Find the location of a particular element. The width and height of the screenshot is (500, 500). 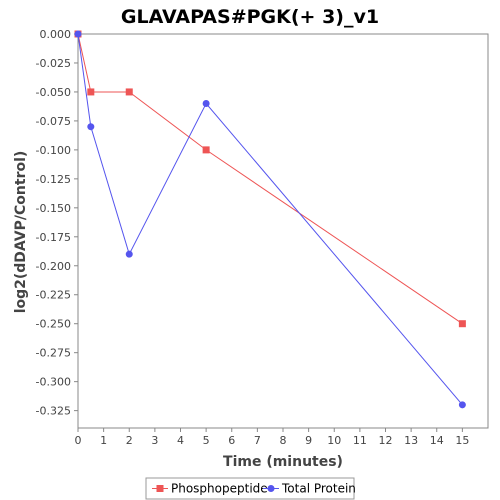

y-tick-label: -0.025 is located at coordinates (53, 63).